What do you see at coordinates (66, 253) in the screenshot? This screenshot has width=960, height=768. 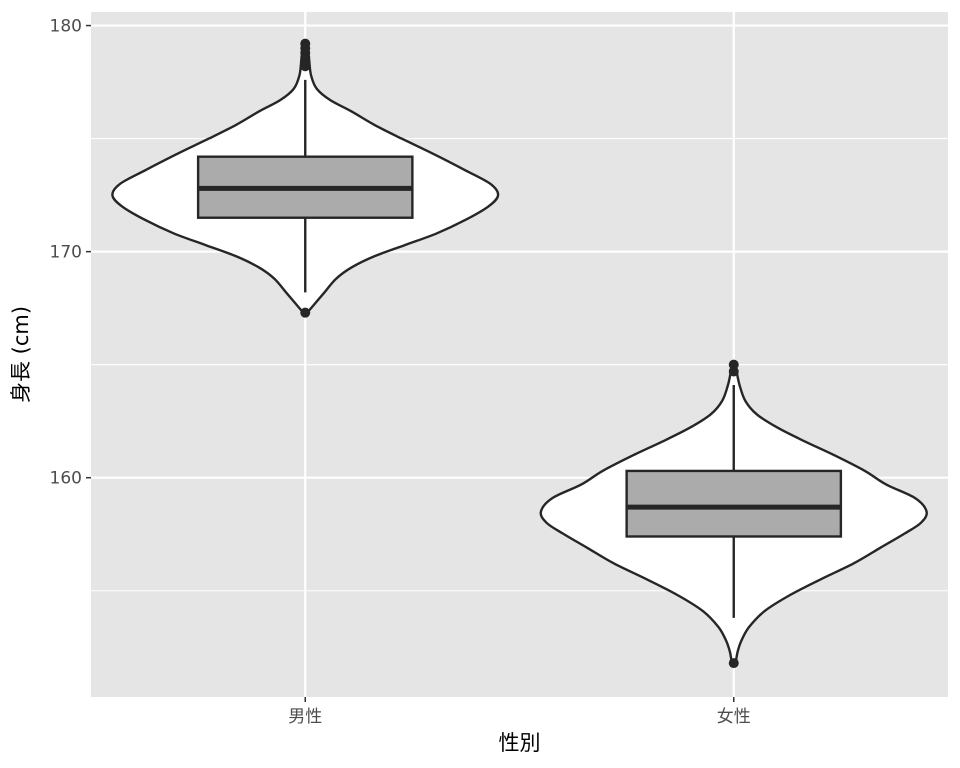 I see `y-tick-label: 170` at bounding box center [66, 253].